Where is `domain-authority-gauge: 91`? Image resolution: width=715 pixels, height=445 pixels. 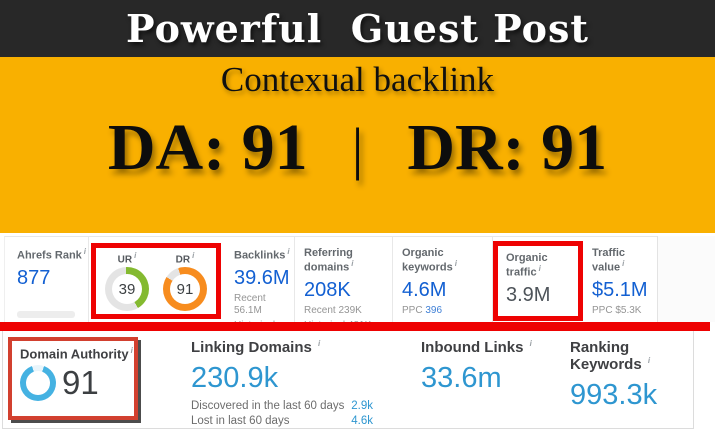
domain-authority-gauge: 91 is located at coordinates (77, 383).